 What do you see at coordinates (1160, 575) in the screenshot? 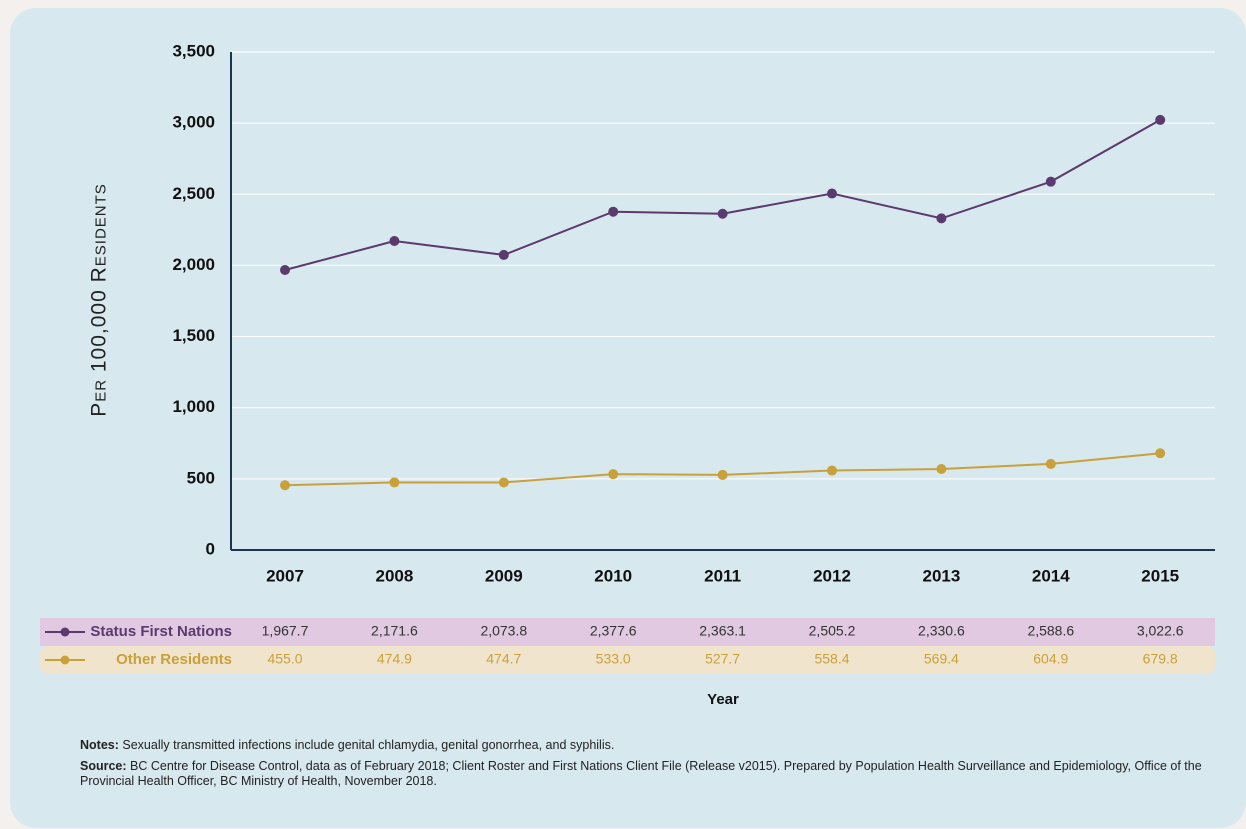
I see `x-tick-label: 2015` at bounding box center [1160, 575].